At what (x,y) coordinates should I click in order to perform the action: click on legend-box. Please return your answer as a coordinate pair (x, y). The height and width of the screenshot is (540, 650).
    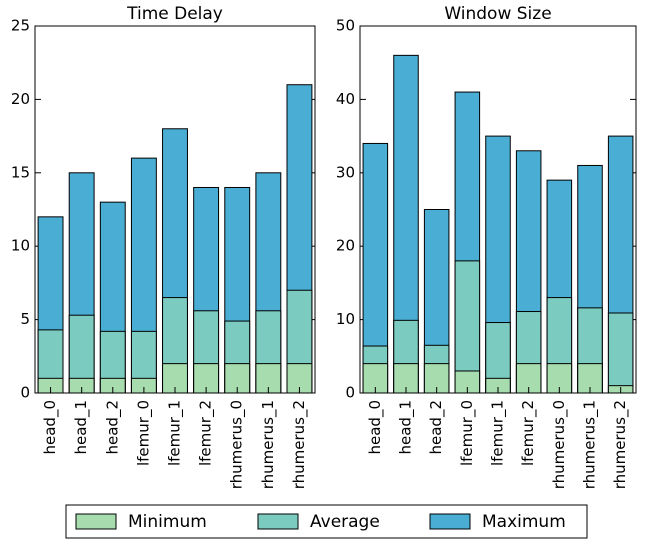
    Looking at the image, I should click on (326, 521).